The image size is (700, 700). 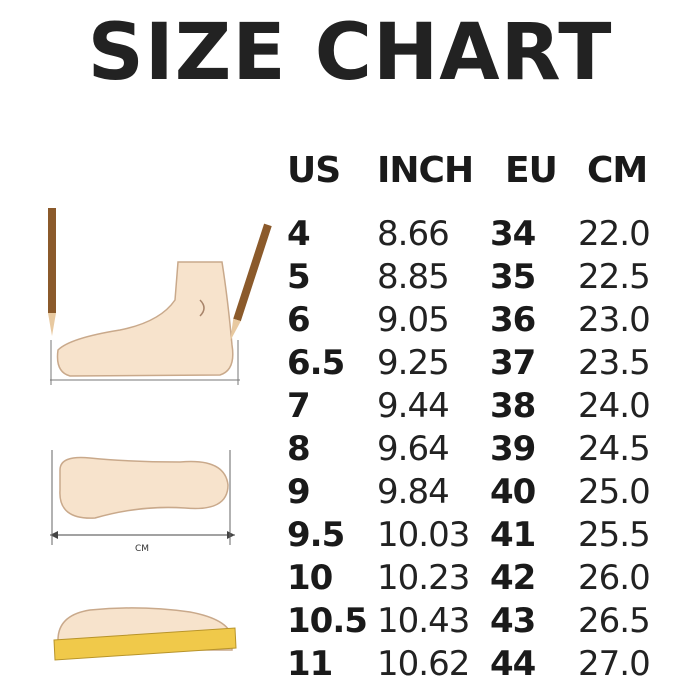 I want to click on table-cell-eu: 36, so click(x=513, y=320).